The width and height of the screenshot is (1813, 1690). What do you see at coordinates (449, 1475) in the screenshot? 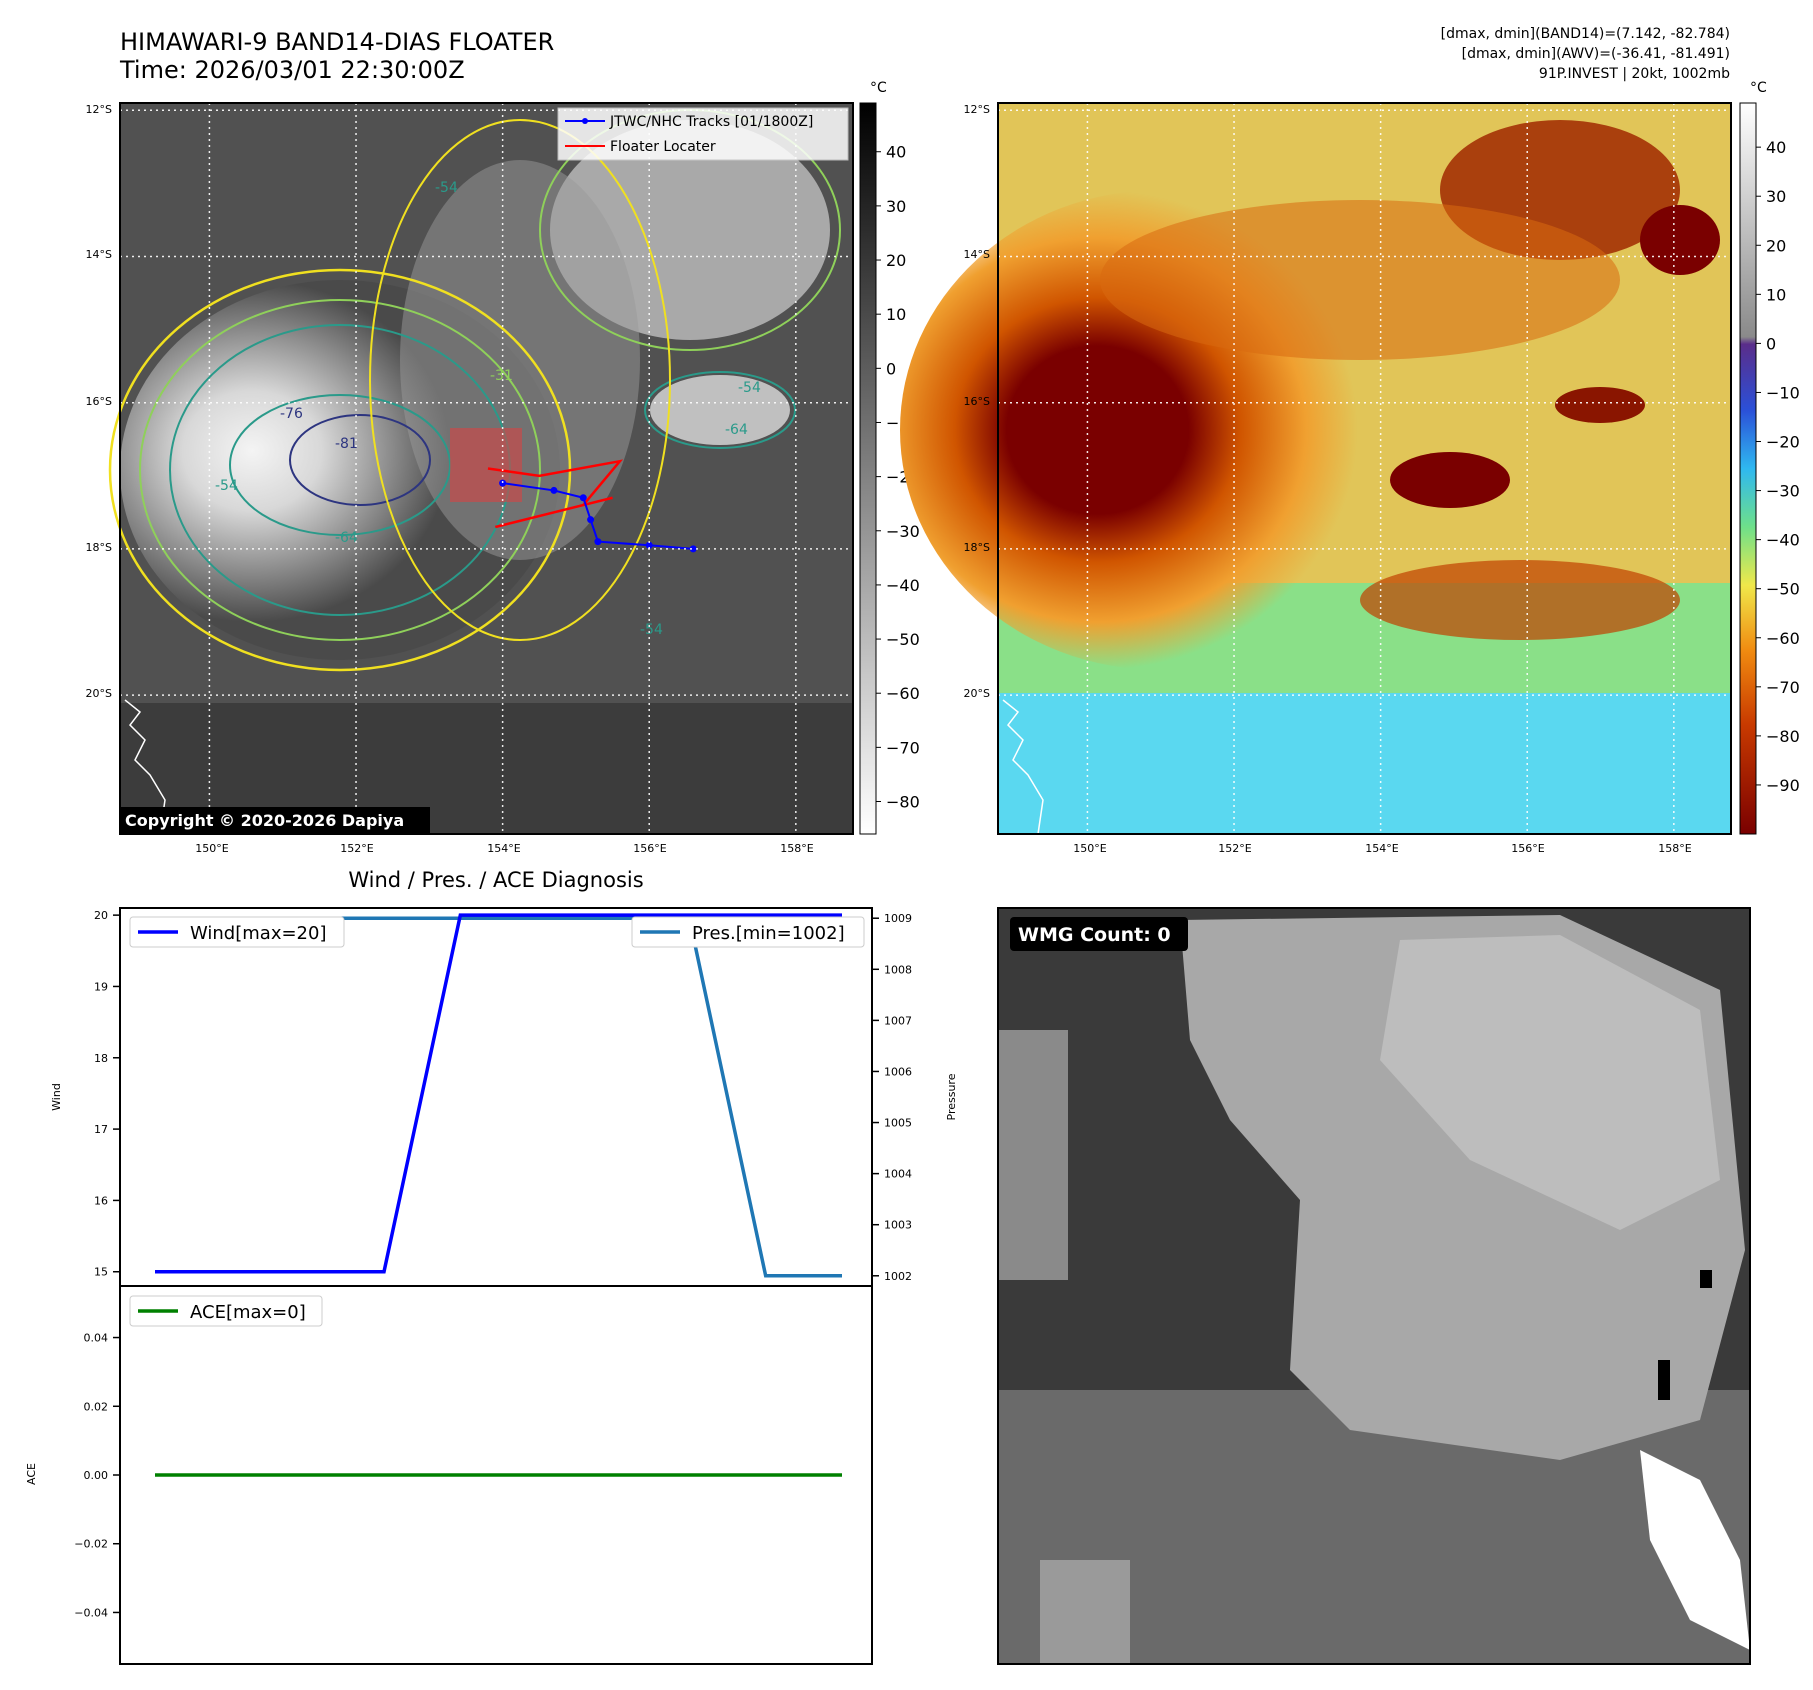
I see `ace-plot: 0.04 0.02 0.00 −0.02 −0.04 ACE ACE[max=0]` at bounding box center [449, 1475].